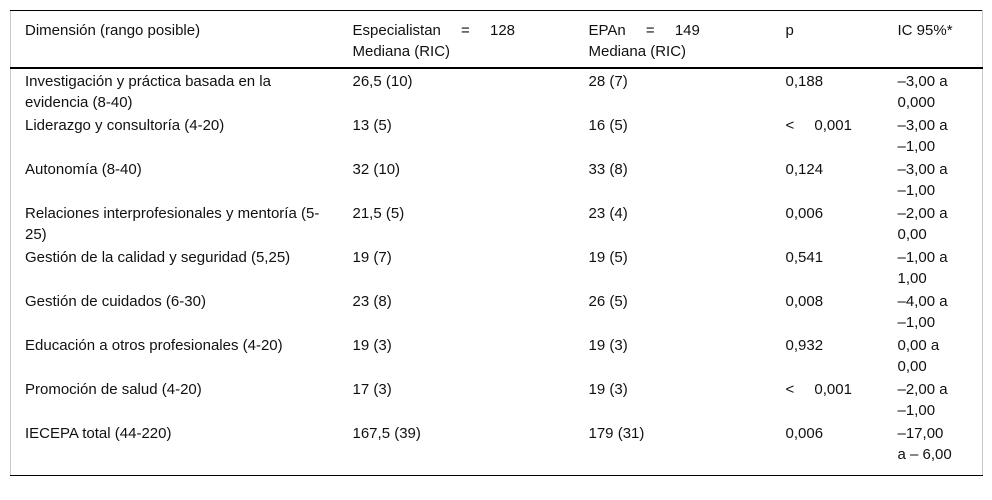 Image resolution: width=992 pixels, height=500 pixels. What do you see at coordinates (608, 81) in the screenshot?
I see `cell-epa-median: 28 (7)` at bounding box center [608, 81].